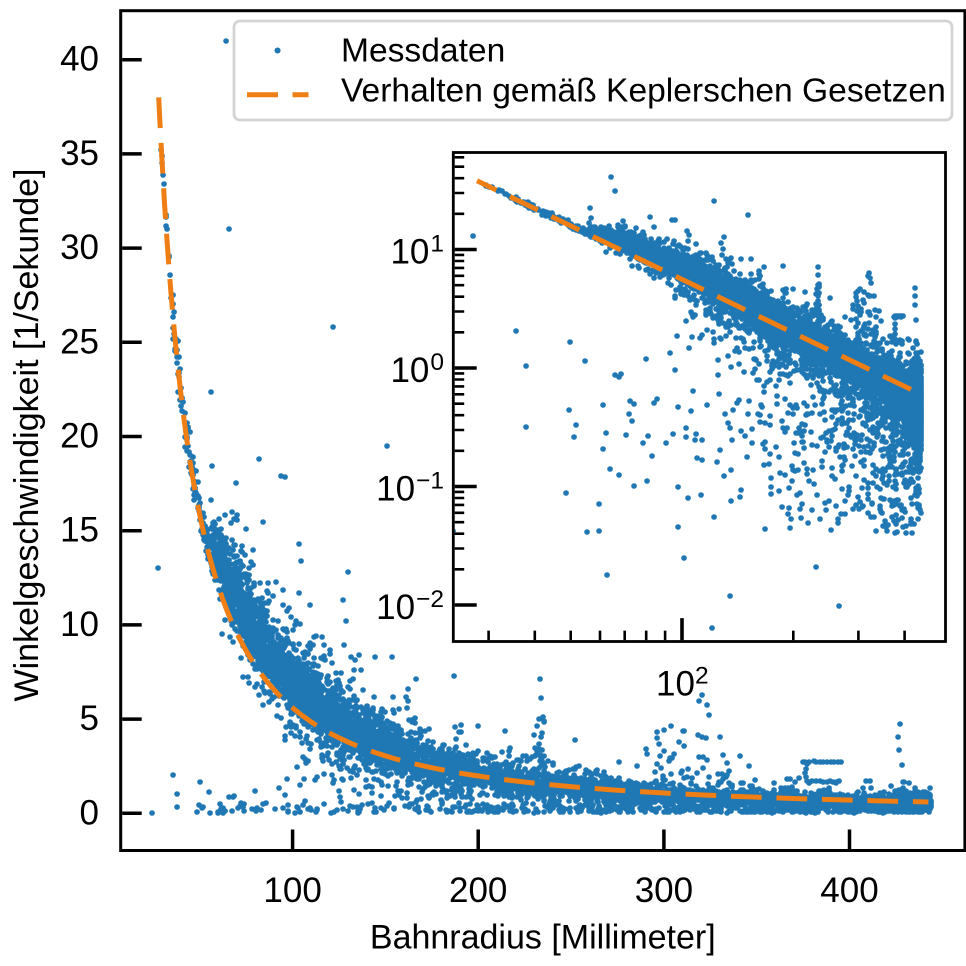 This screenshot has height=966, width=966. Describe the element at coordinates (79, 341) in the screenshot. I see `svg-text: 25` at that location.